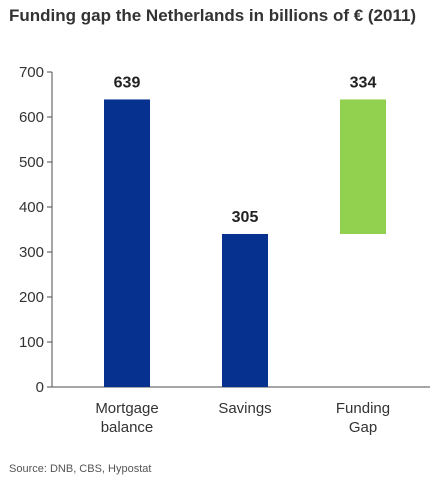 The image size is (437, 487). Describe the element at coordinates (127, 82) in the screenshot. I see `data-label: 639` at that location.